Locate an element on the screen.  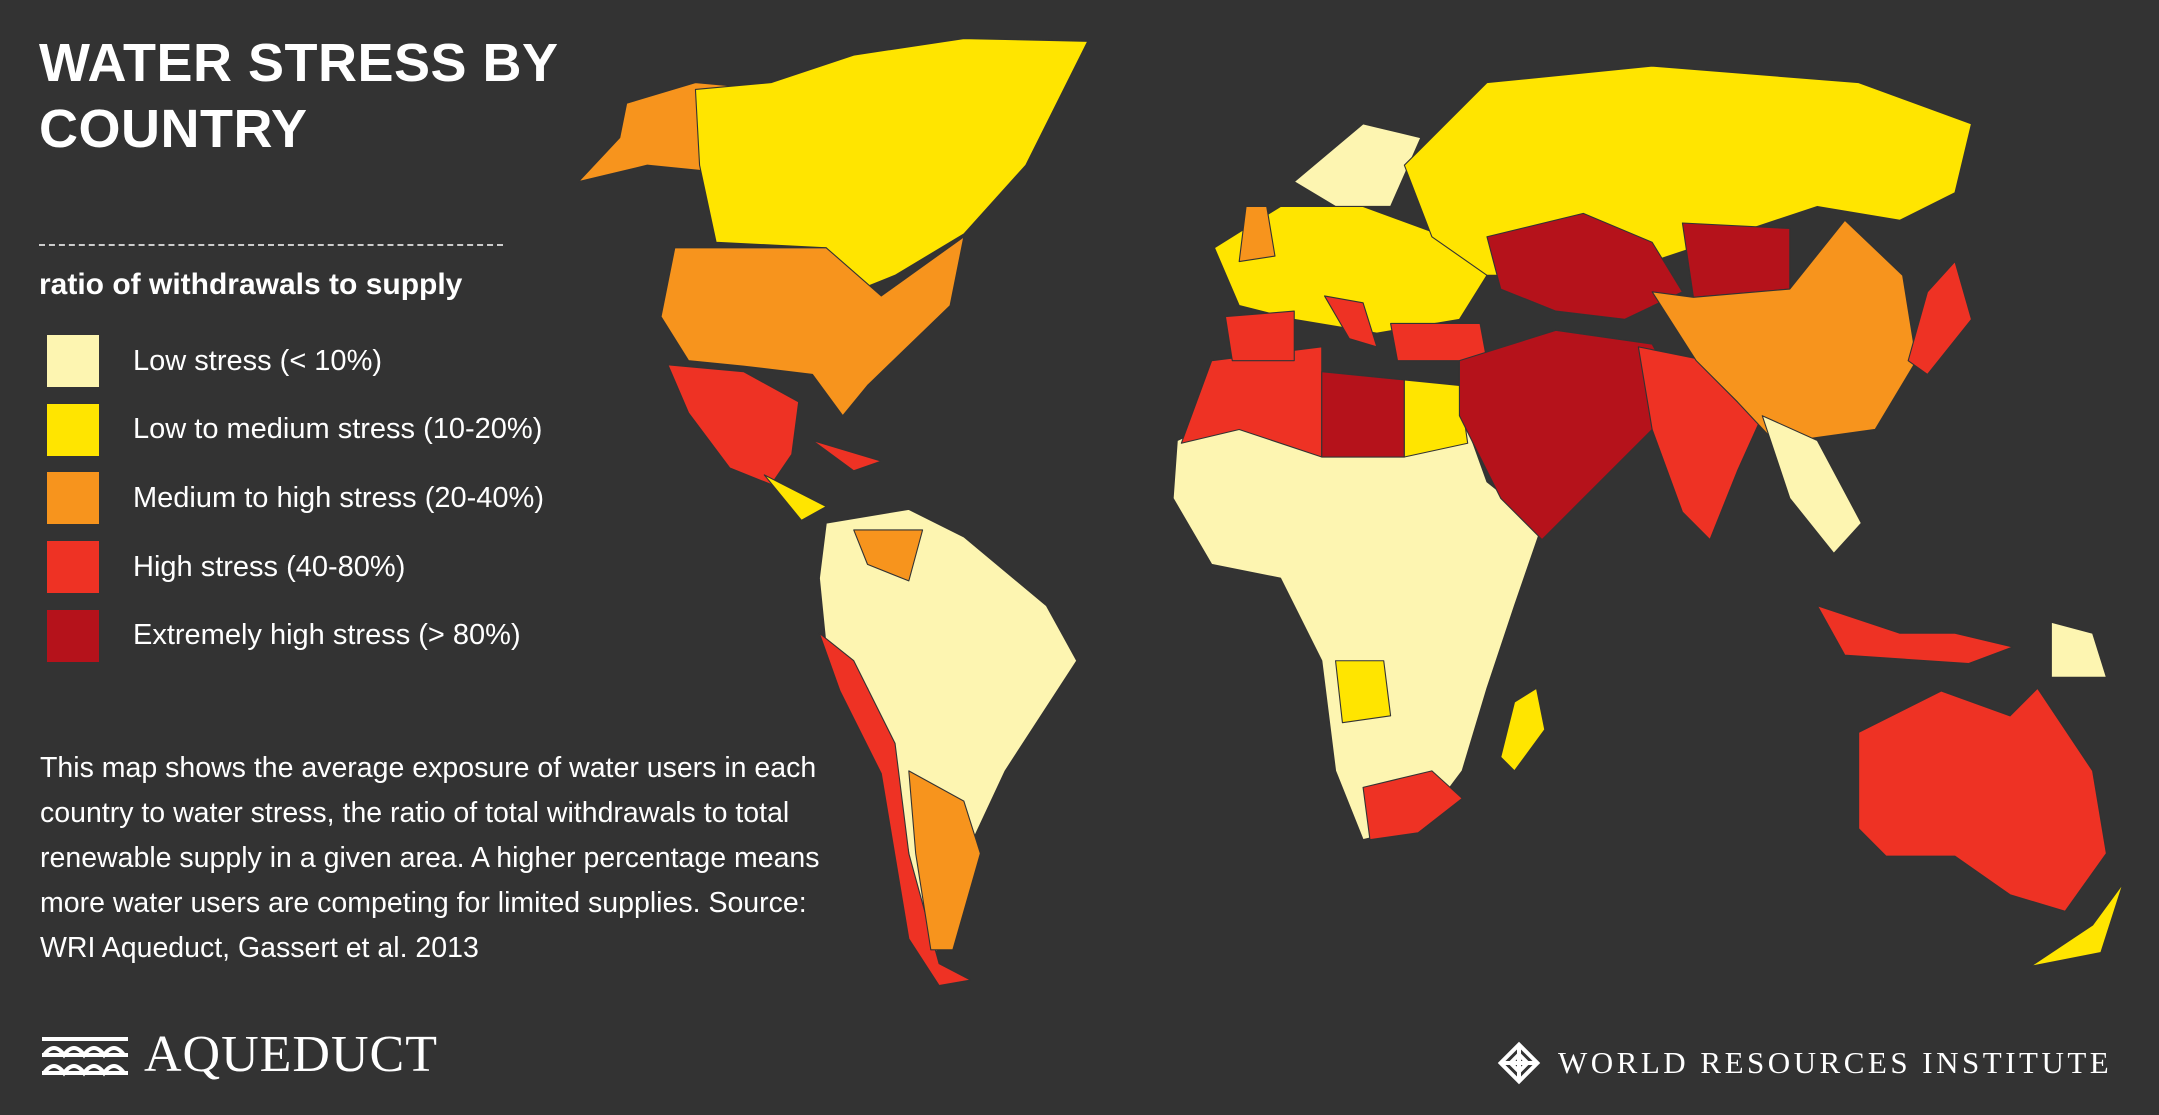
legend-item: High stress (40-80%) is located at coordinates (226, 567).